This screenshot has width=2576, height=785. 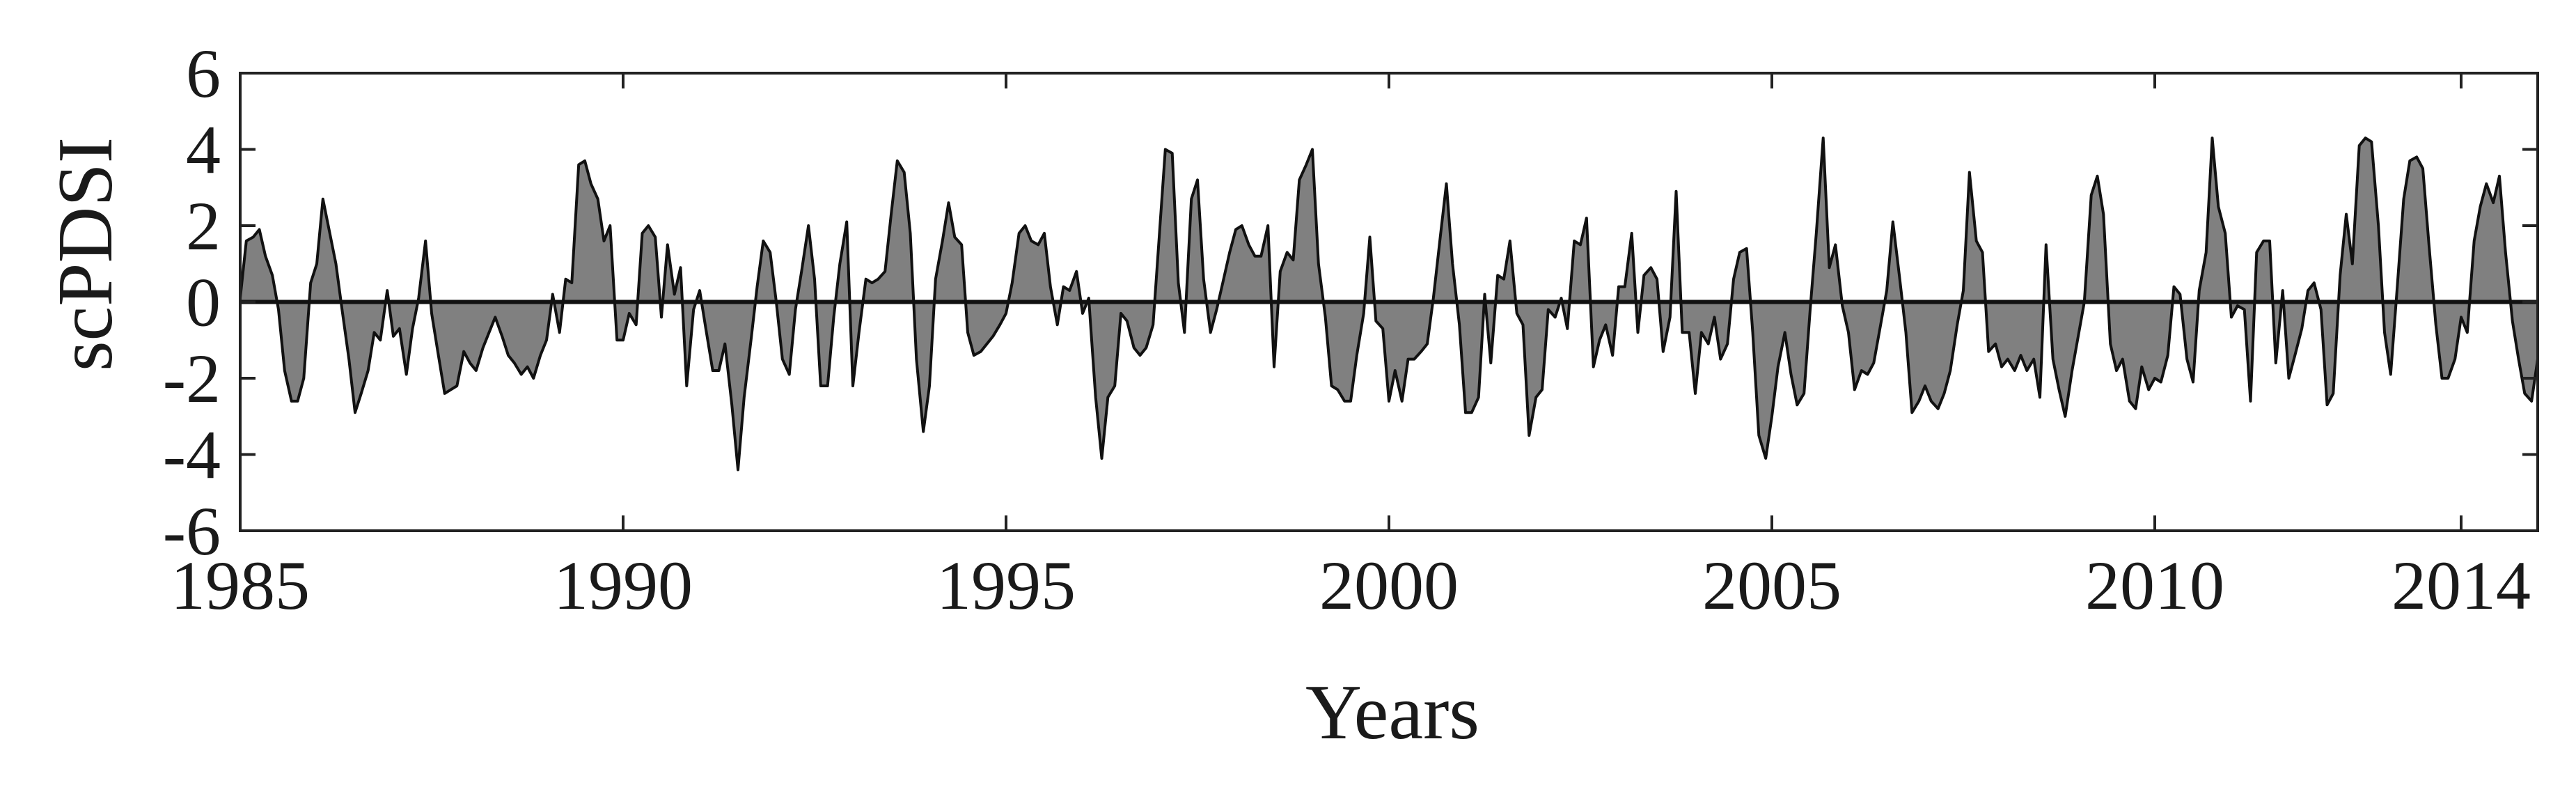 What do you see at coordinates (2461, 585) in the screenshot?
I see `x-tick-label: 2014` at bounding box center [2461, 585].